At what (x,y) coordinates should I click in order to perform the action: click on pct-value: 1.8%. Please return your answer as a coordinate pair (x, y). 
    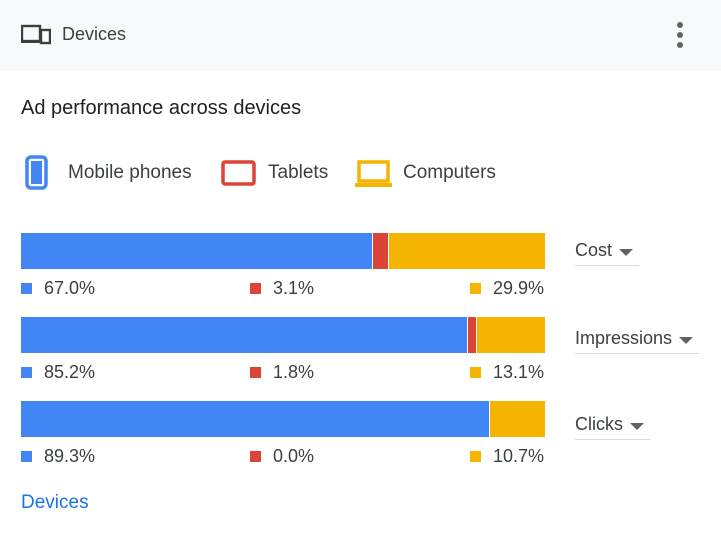
    Looking at the image, I should click on (294, 372).